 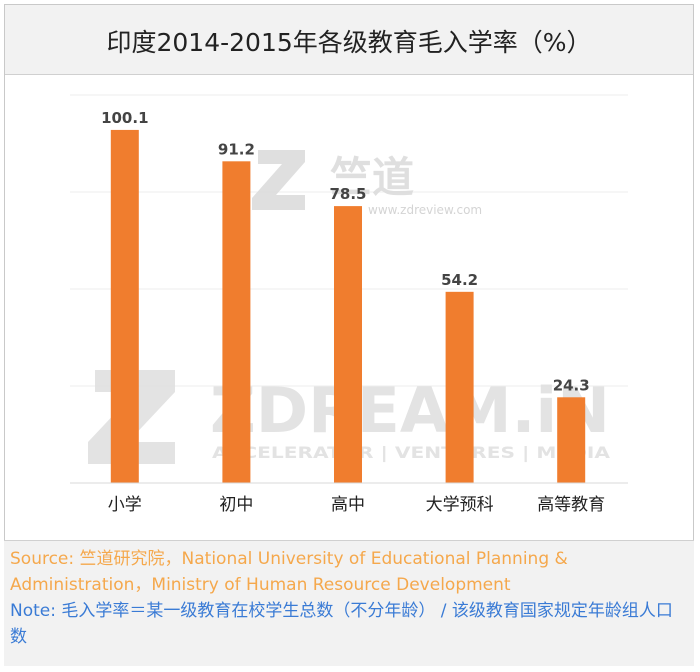 What do you see at coordinates (459, 280) in the screenshot?
I see `data-label-4: 54.2` at bounding box center [459, 280].